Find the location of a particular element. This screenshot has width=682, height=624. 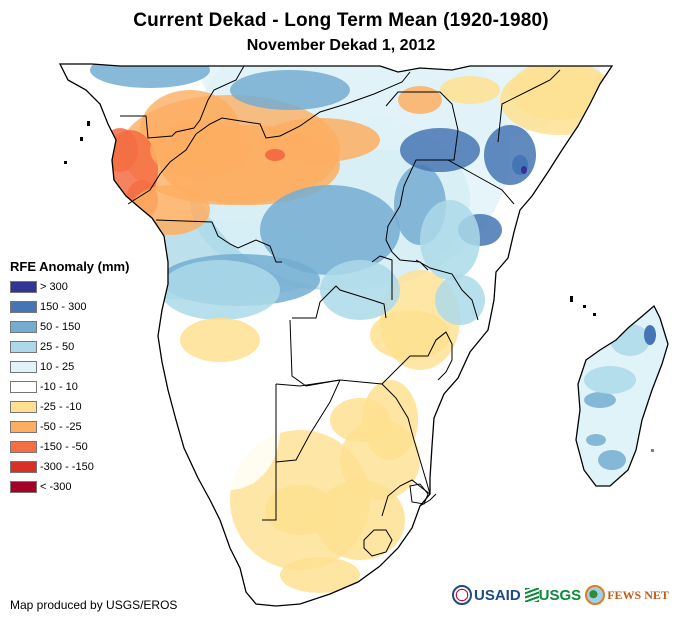

map-subtitle: November Dekad 1, 2012 is located at coordinates (341, 45).